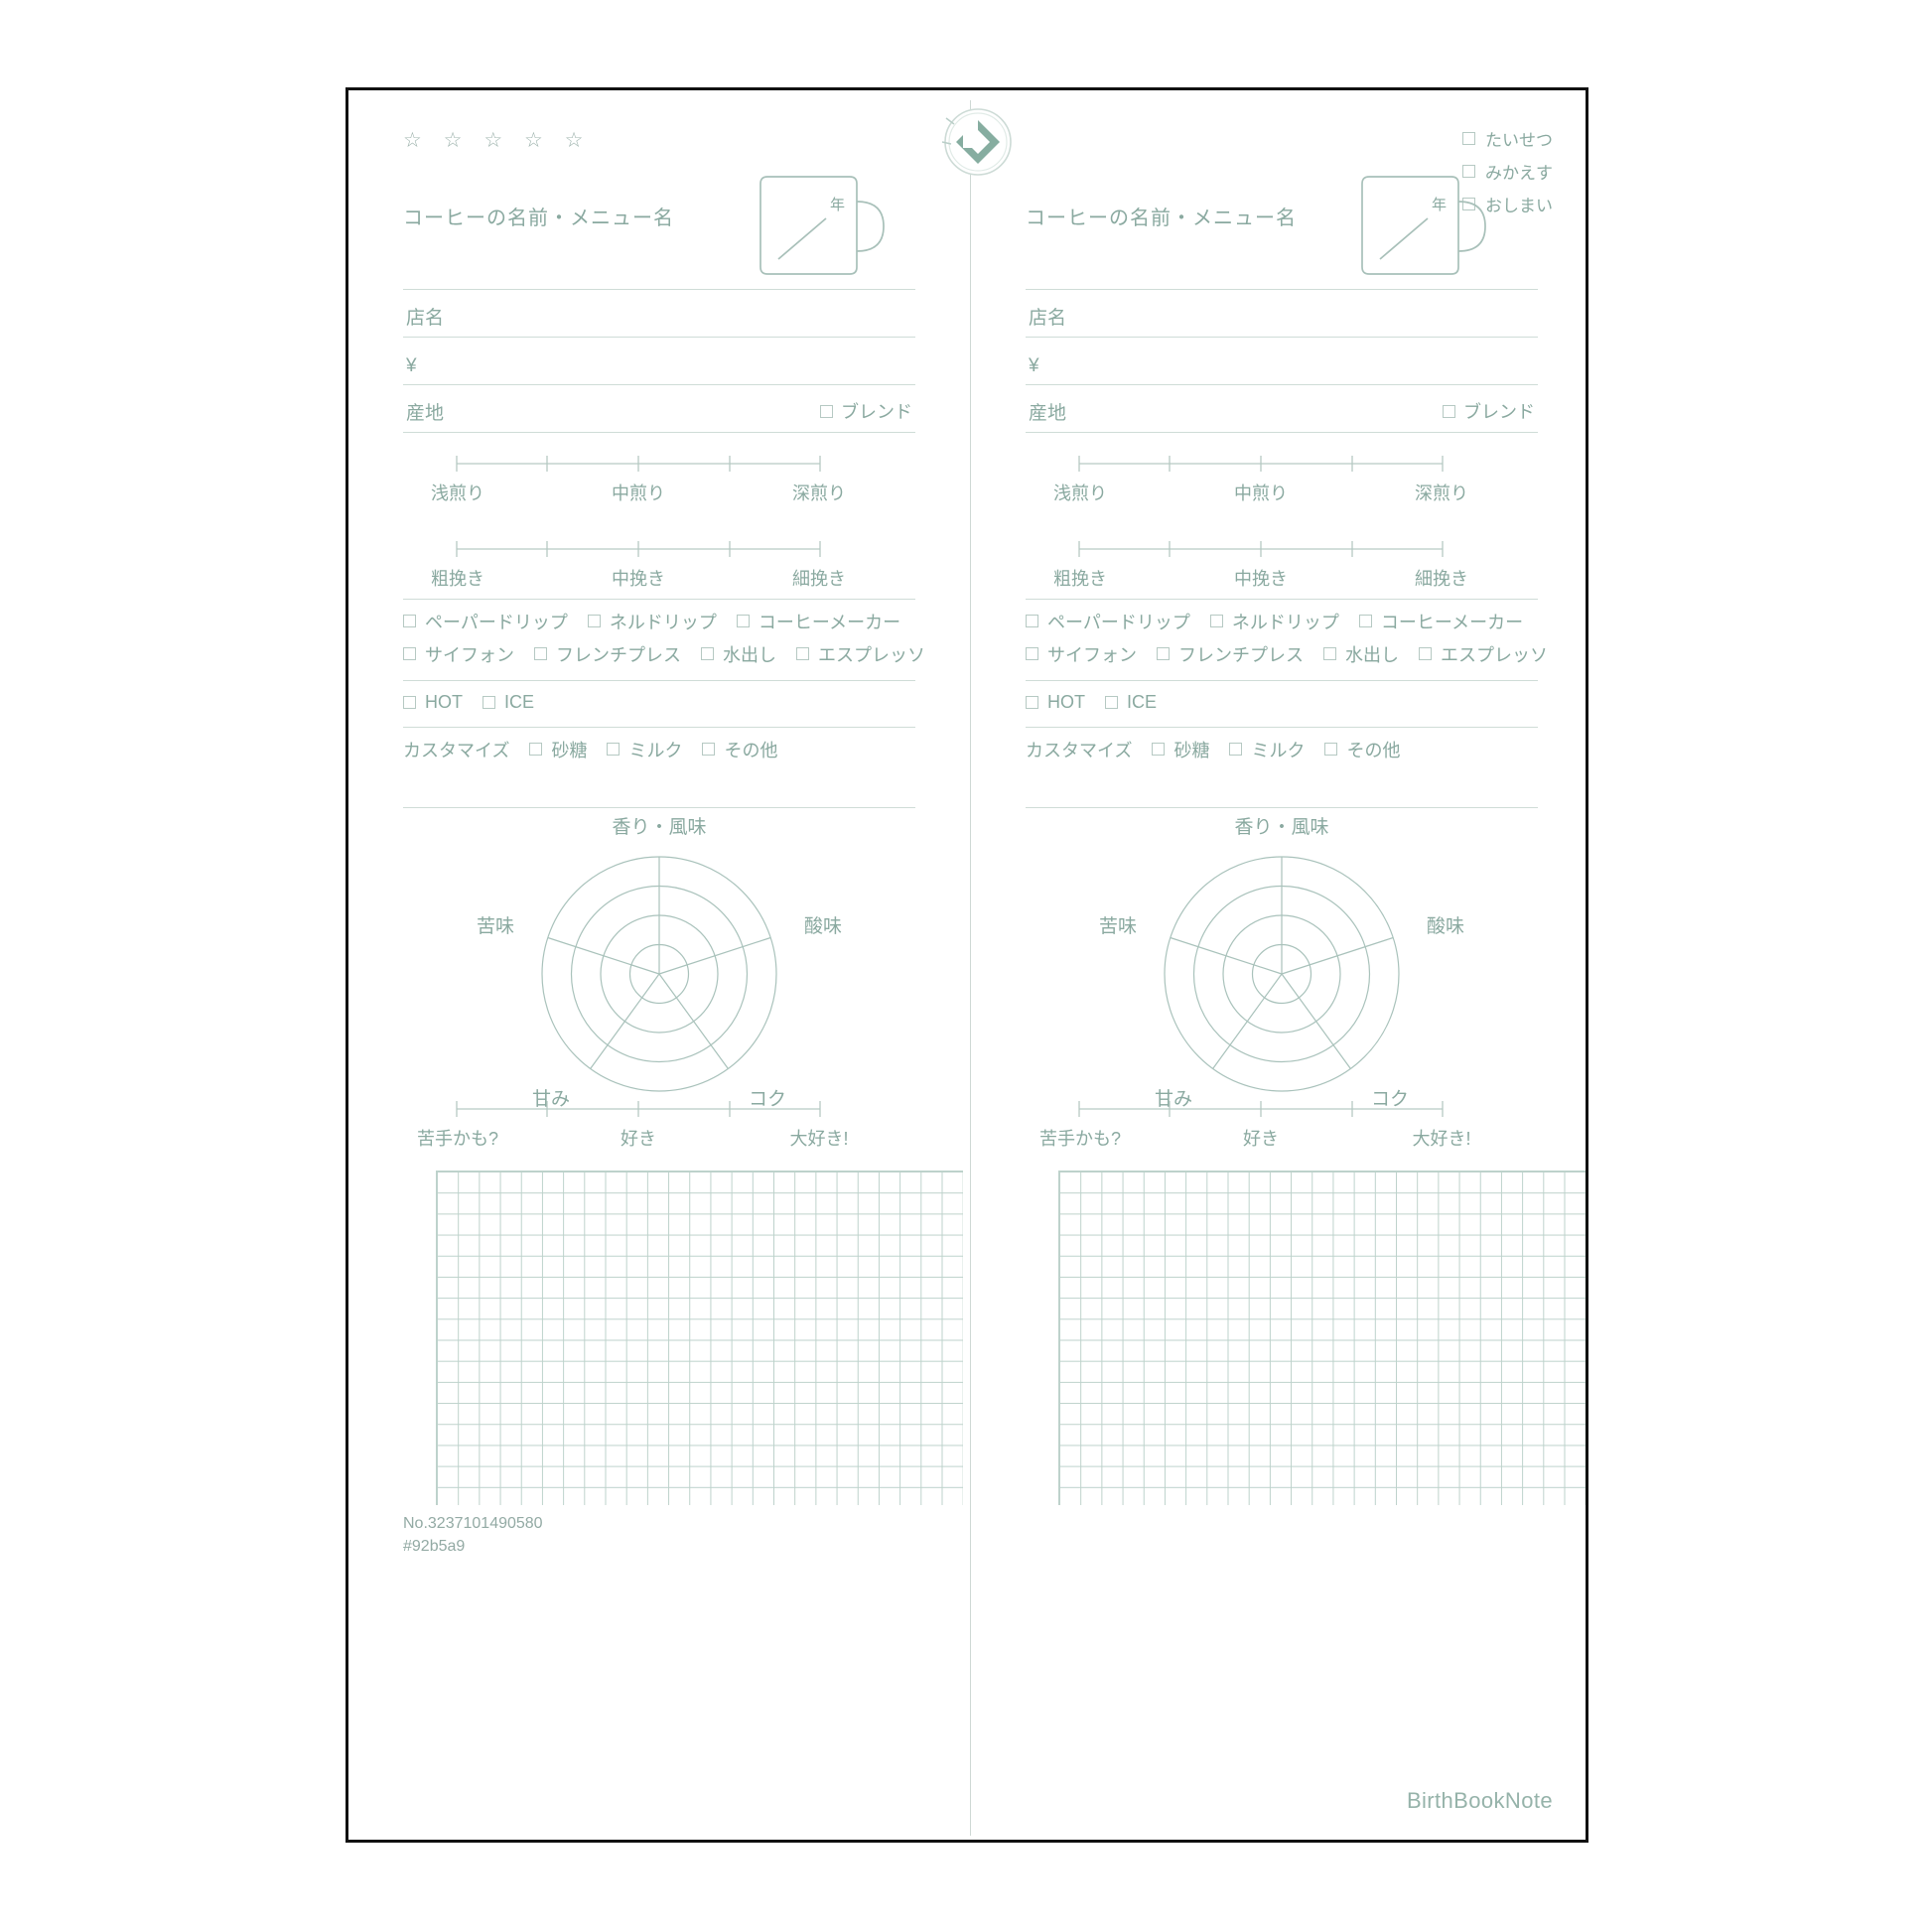  Describe the element at coordinates (1048, 318) in the screenshot. I see `field-label-shop: 店名` at that location.